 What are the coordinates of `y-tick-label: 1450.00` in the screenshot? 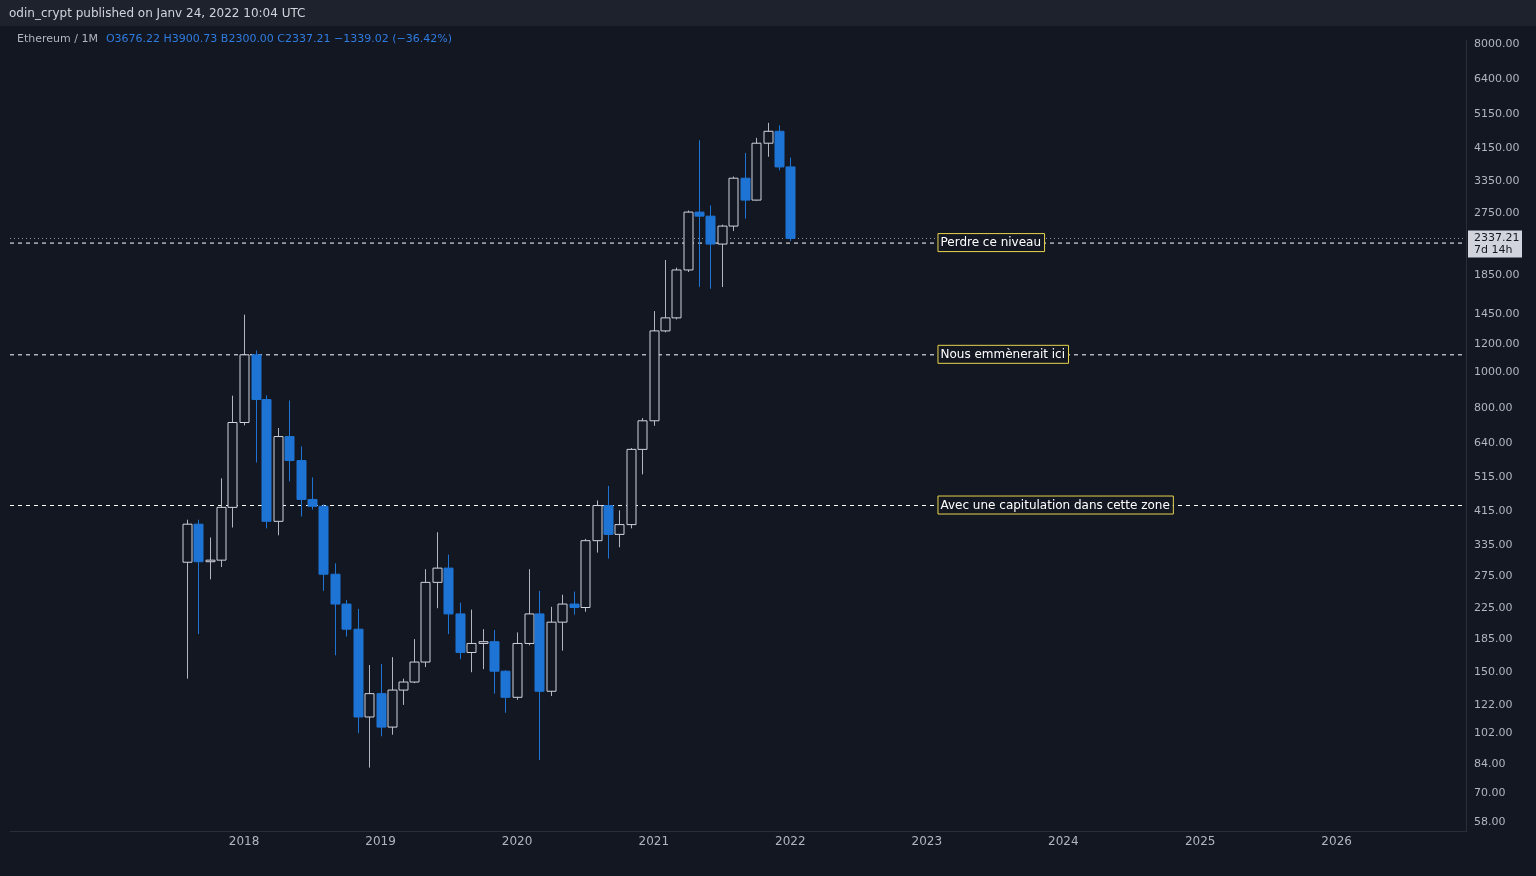 It's located at (1497, 313).